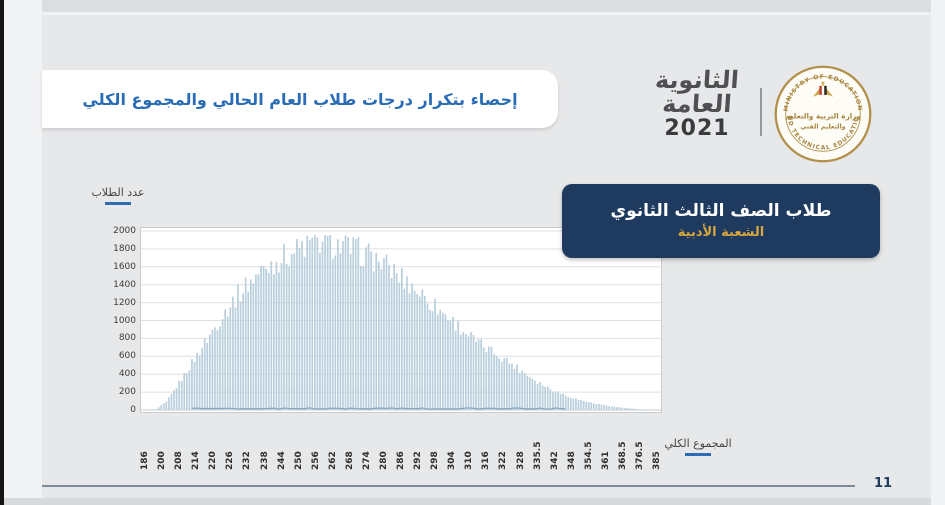  What do you see at coordinates (697, 80) in the screenshot?
I see `thanaweya-logo-line1: الثانوية` at bounding box center [697, 80].